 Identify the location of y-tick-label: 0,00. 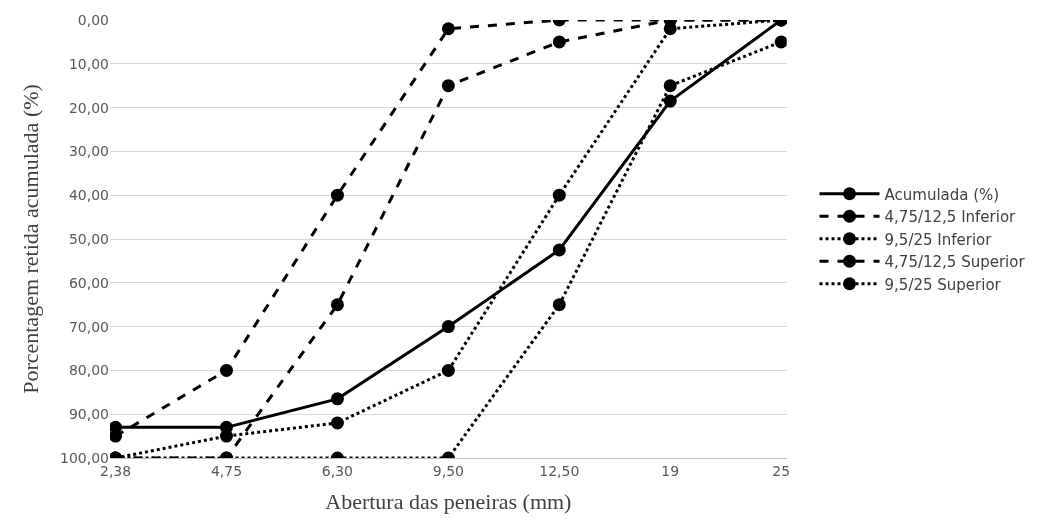
(93, 19).